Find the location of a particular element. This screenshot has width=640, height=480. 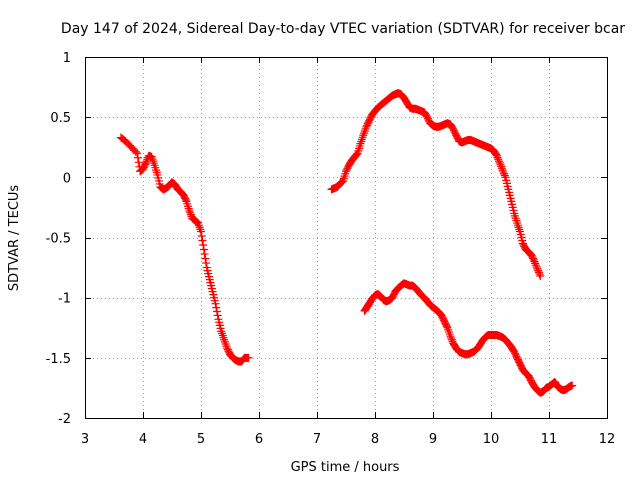

x-tick-label: 8 is located at coordinates (375, 439).